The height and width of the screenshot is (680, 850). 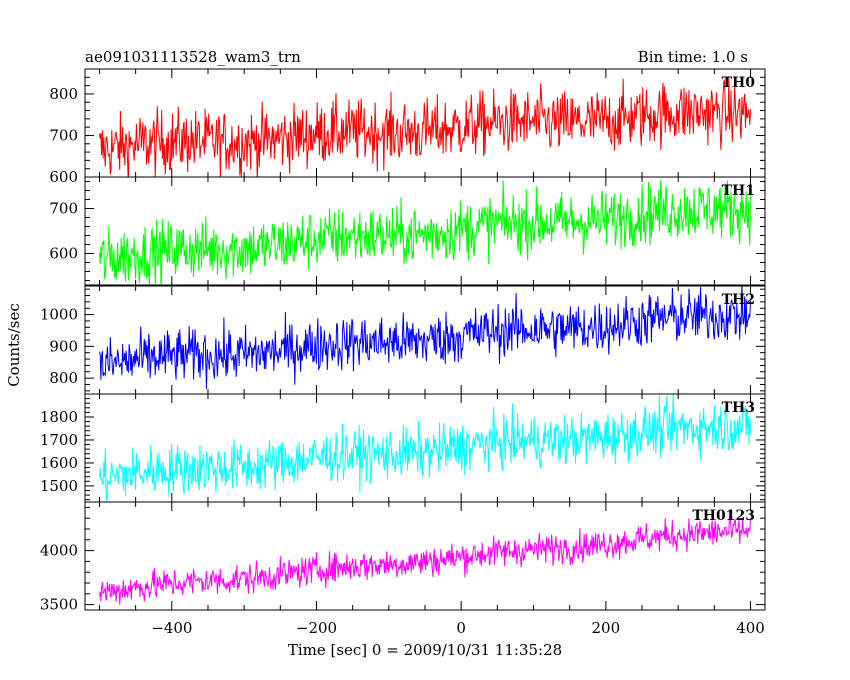 What do you see at coordinates (723, 516) in the screenshot?
I see `panel-label: TH0123` at bounding box center [723, 516].